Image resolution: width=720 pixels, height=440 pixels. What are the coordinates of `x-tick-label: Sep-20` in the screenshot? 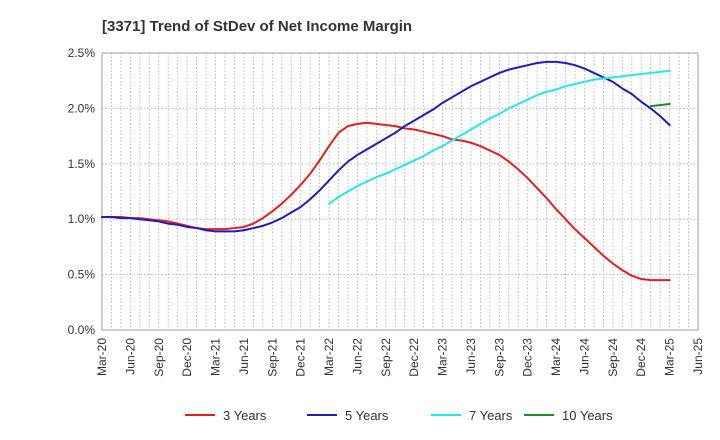 It's located at (159, 357).